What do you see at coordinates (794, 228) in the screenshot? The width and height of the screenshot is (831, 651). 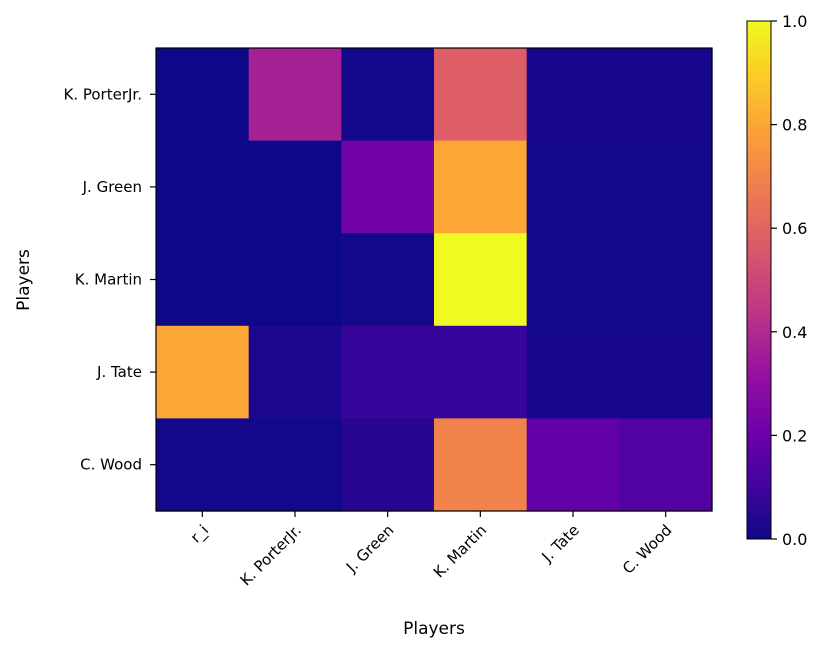 I see `colorbar-tick-label: 0.6` at bounding box center [794, 228].